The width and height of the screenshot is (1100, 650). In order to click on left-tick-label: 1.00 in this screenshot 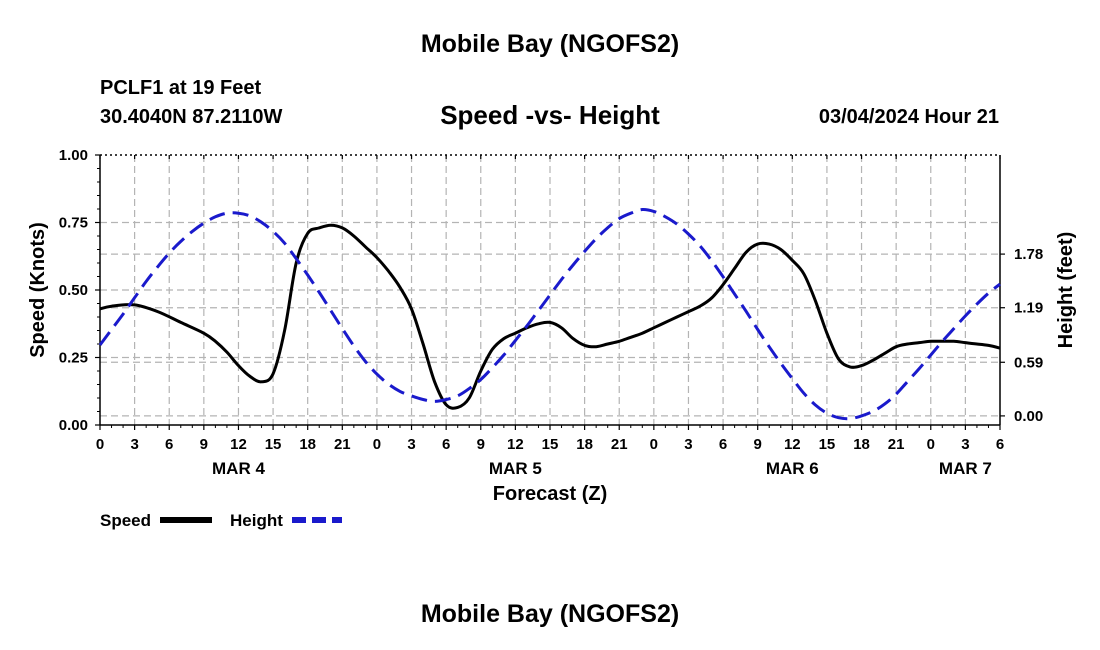, I will do `click(73, 155)`.